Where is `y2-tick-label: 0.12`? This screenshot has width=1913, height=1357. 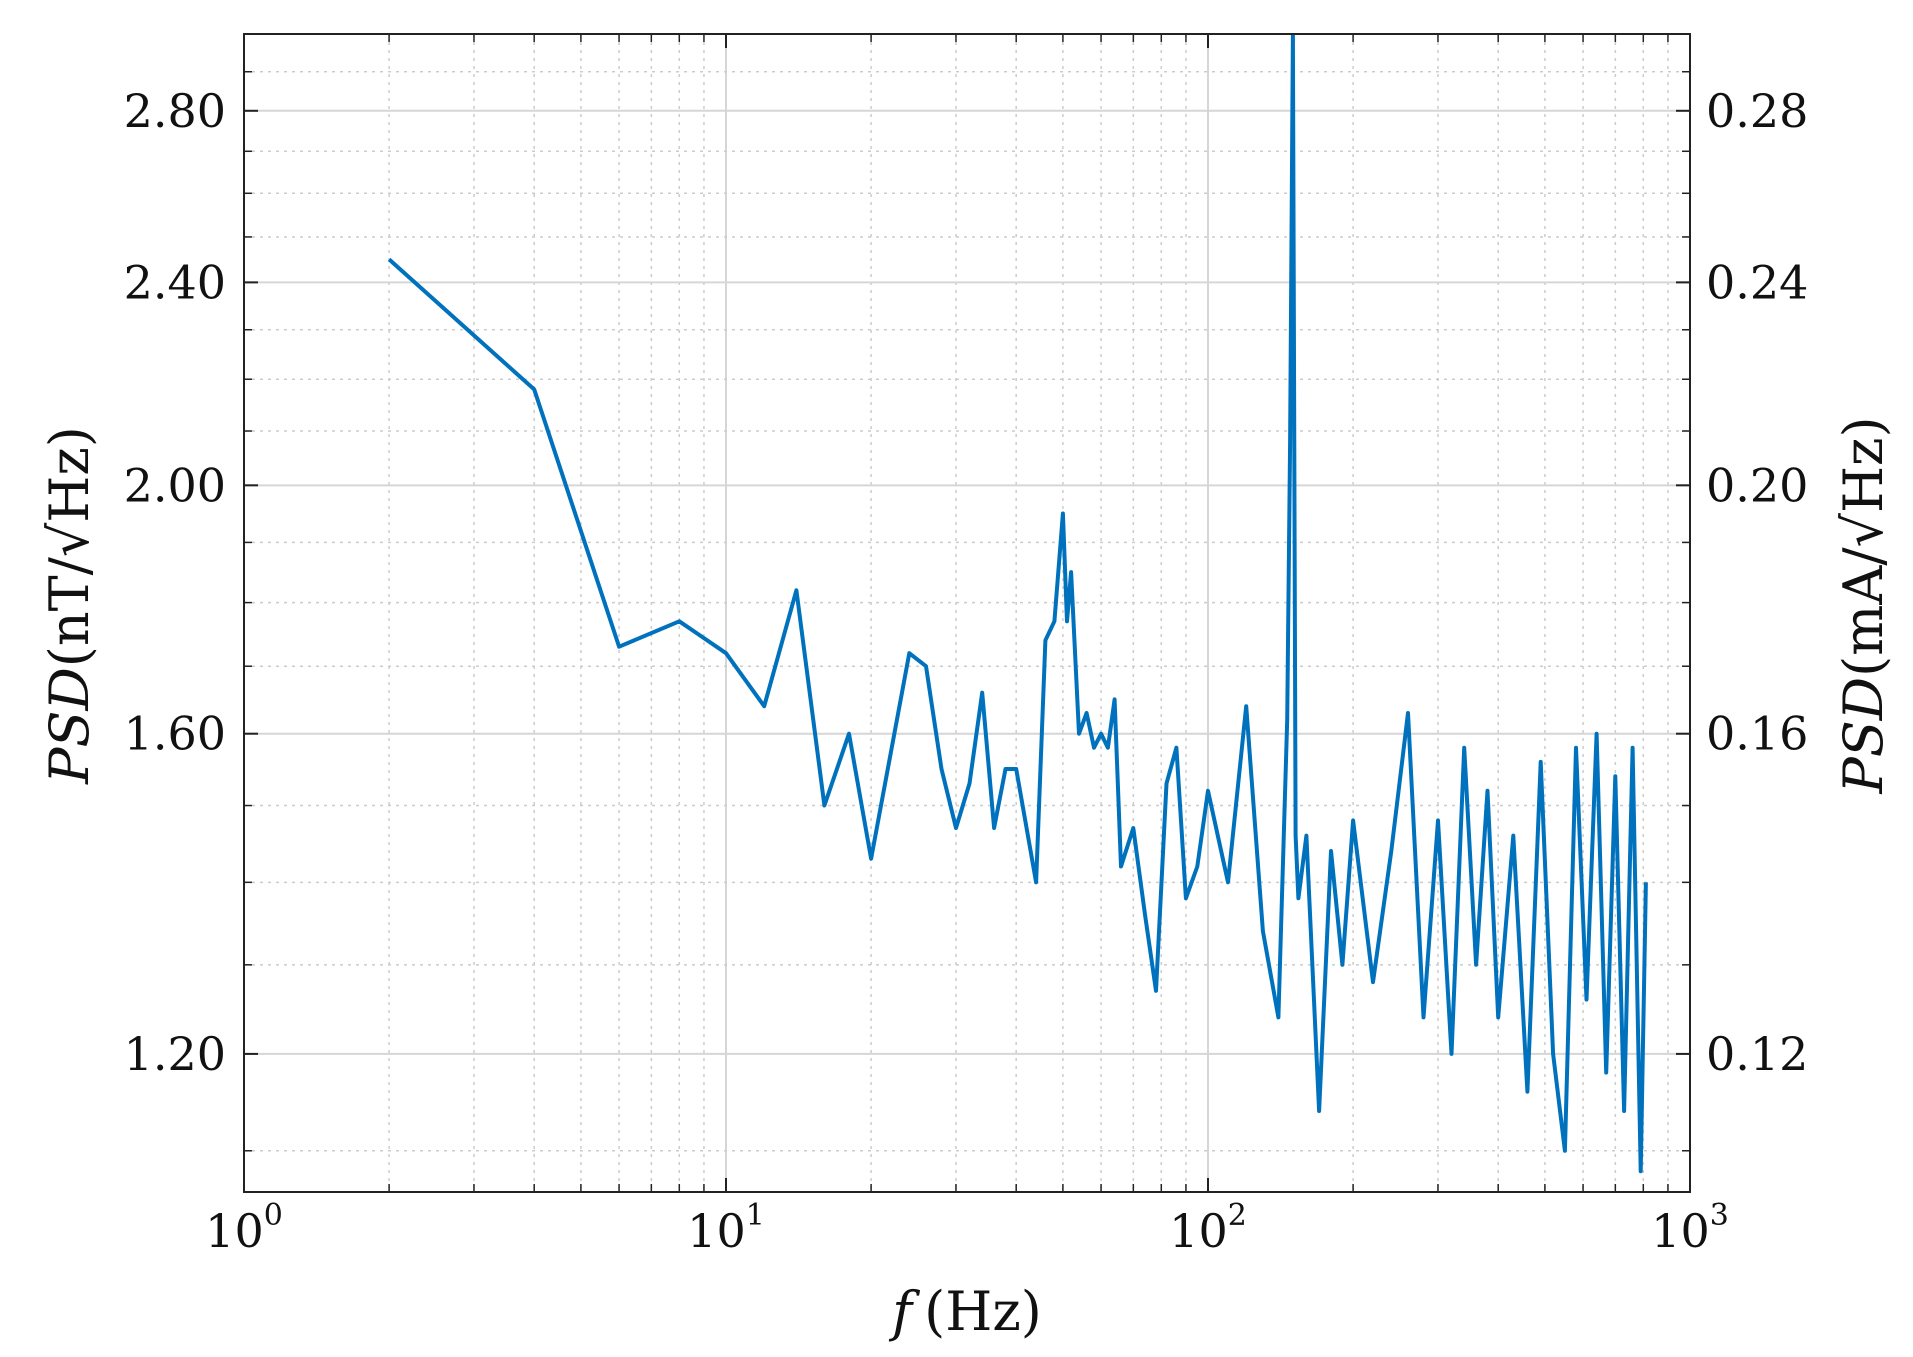 y2-tick-label: 0.12 is located at coordinates (1757, 1054).